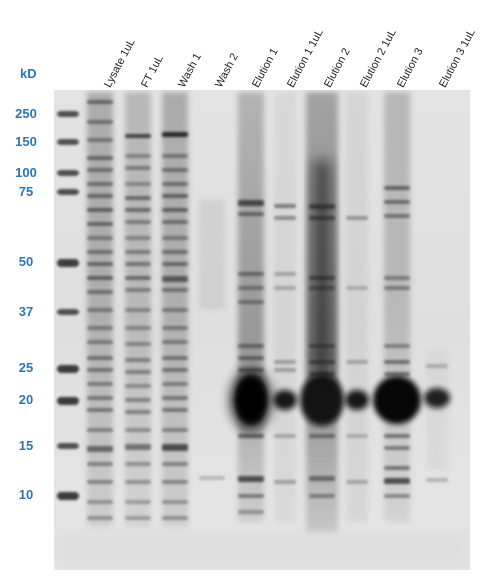 The width and height of the screenshot is (504, 586). What do you see at coordinates (305, 58) in the screenshot?
I see `lane-label-6: Elution 1 1uL` at bounding box center [305, 58].